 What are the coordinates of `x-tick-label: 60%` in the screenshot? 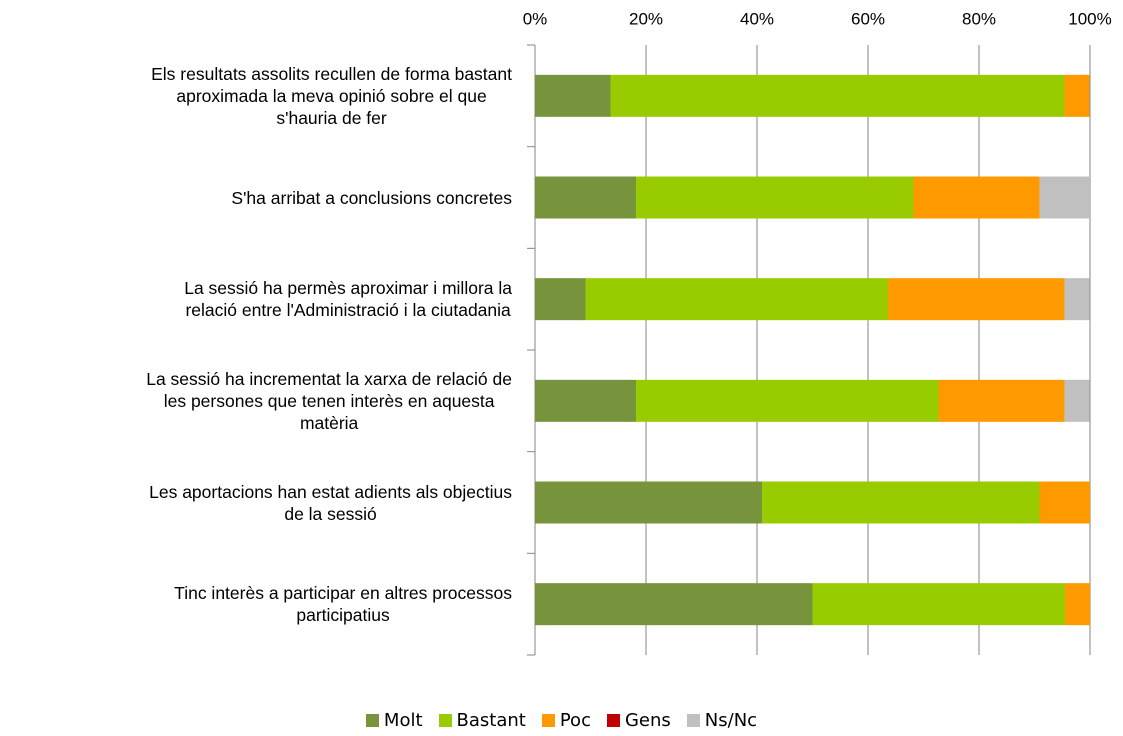 It's located at (868, 18).